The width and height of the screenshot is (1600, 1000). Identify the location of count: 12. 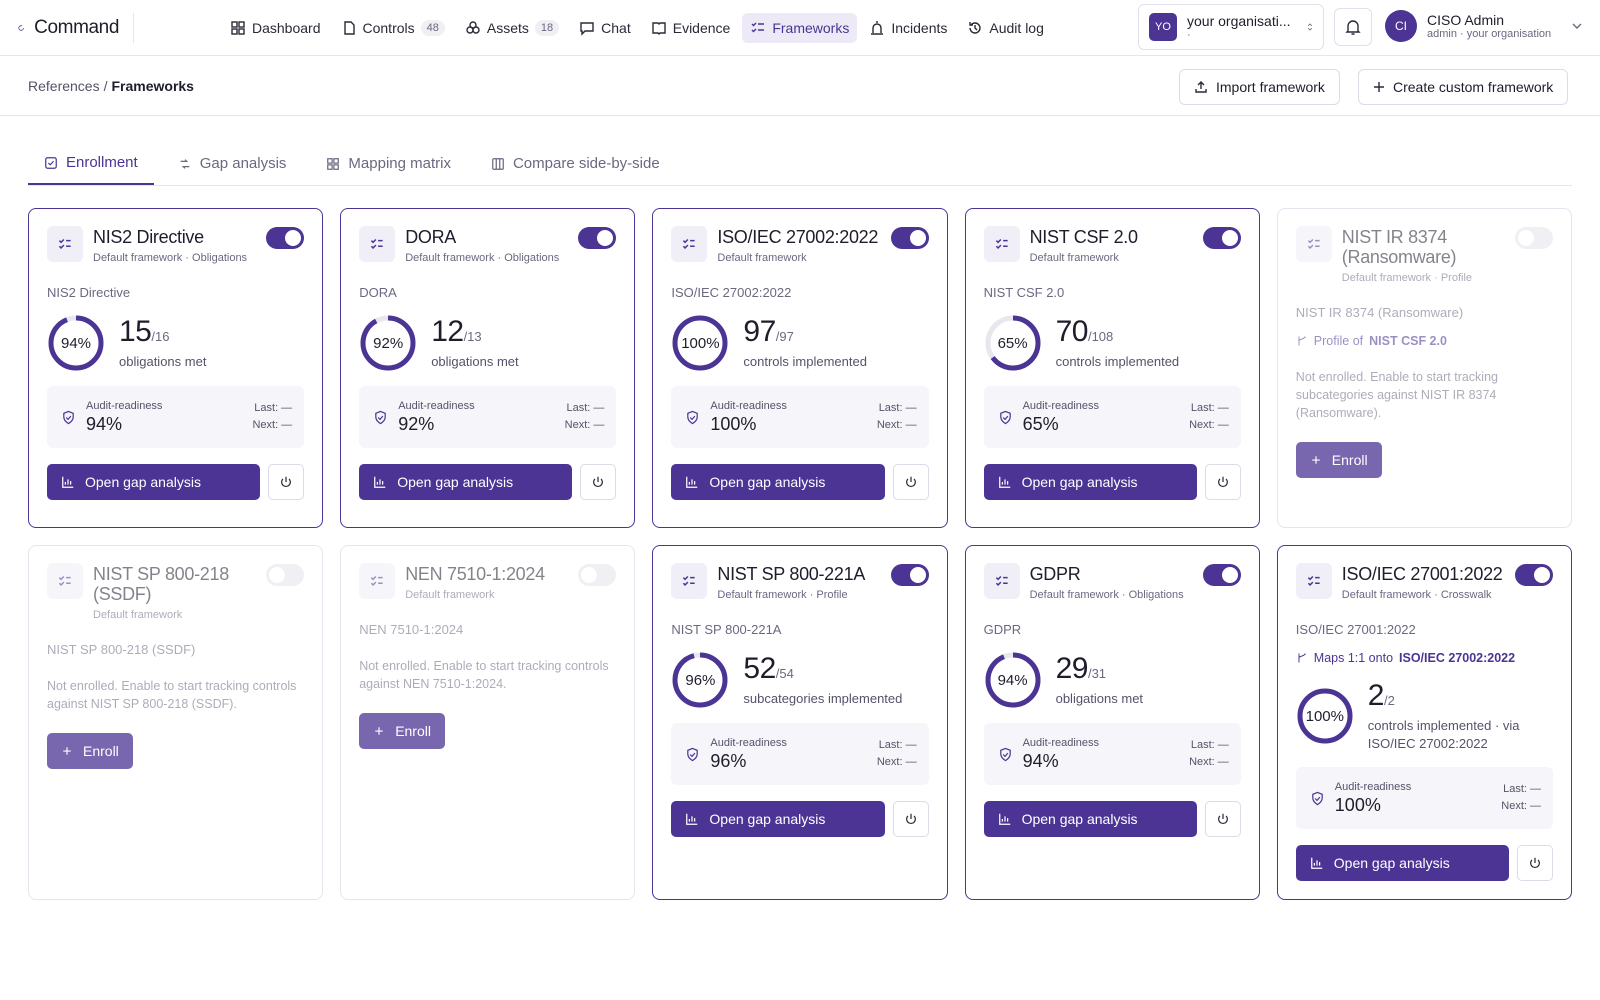
(447, 331).